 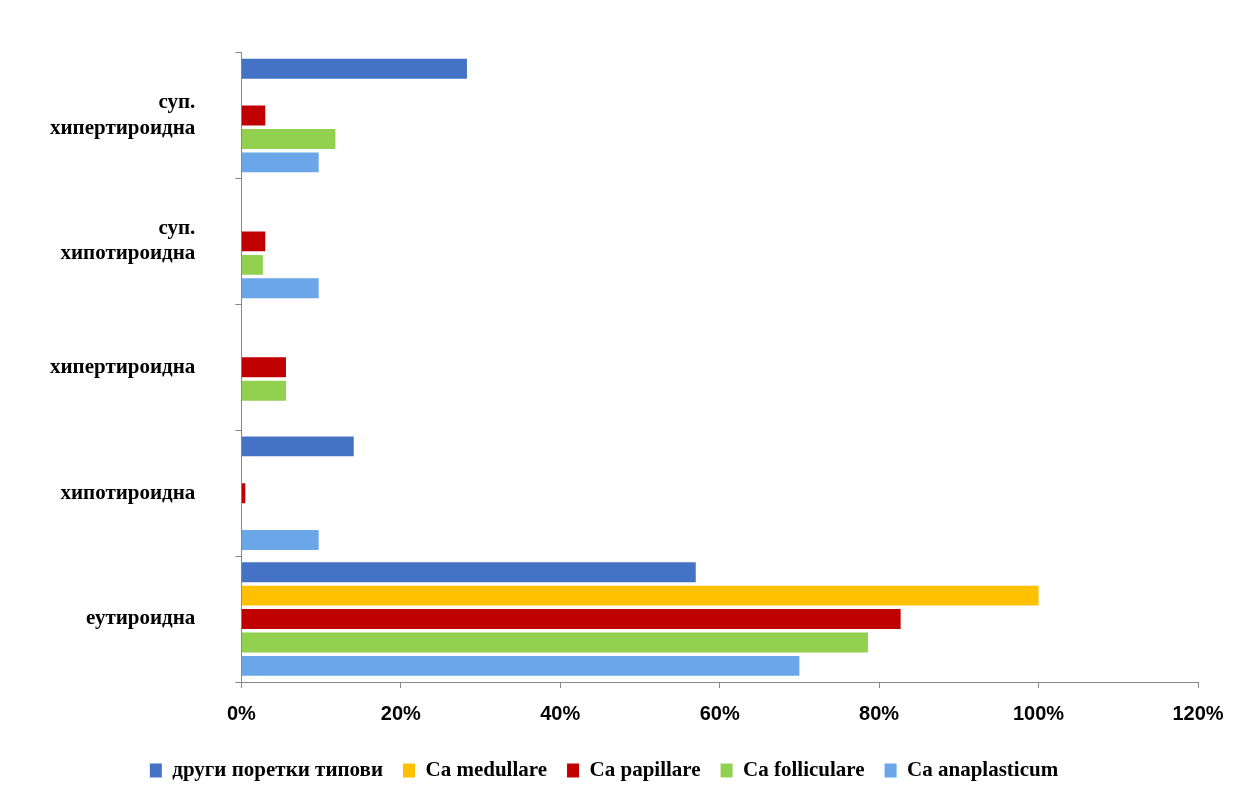 What do you see at coordinates (719, 712) in the screenshot?
I see `x-tick-label: 60%` at bounding box center [719, 712].